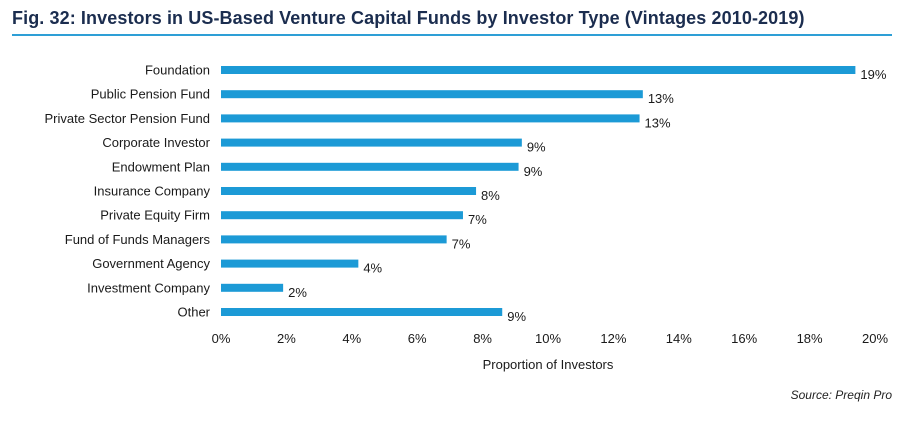 This screenshot has height=423, width=904. I want to click on x-tick-label: 20%, so click(875, 338).